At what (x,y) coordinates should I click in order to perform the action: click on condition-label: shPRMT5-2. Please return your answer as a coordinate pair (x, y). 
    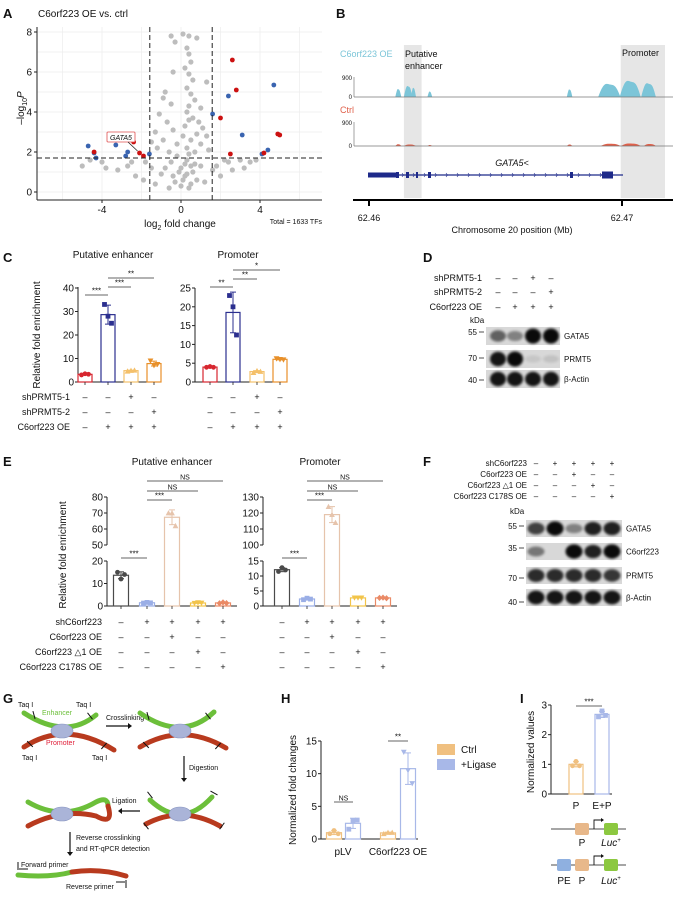
    Looking at the image, I should click on (458, 292).